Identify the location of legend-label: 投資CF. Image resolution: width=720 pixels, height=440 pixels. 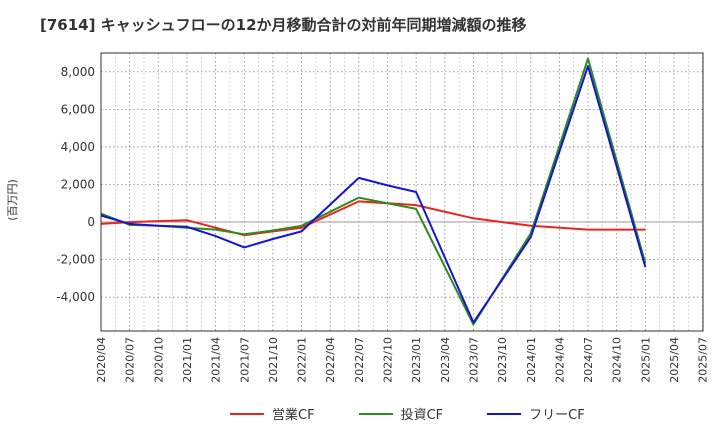
(422, 415).